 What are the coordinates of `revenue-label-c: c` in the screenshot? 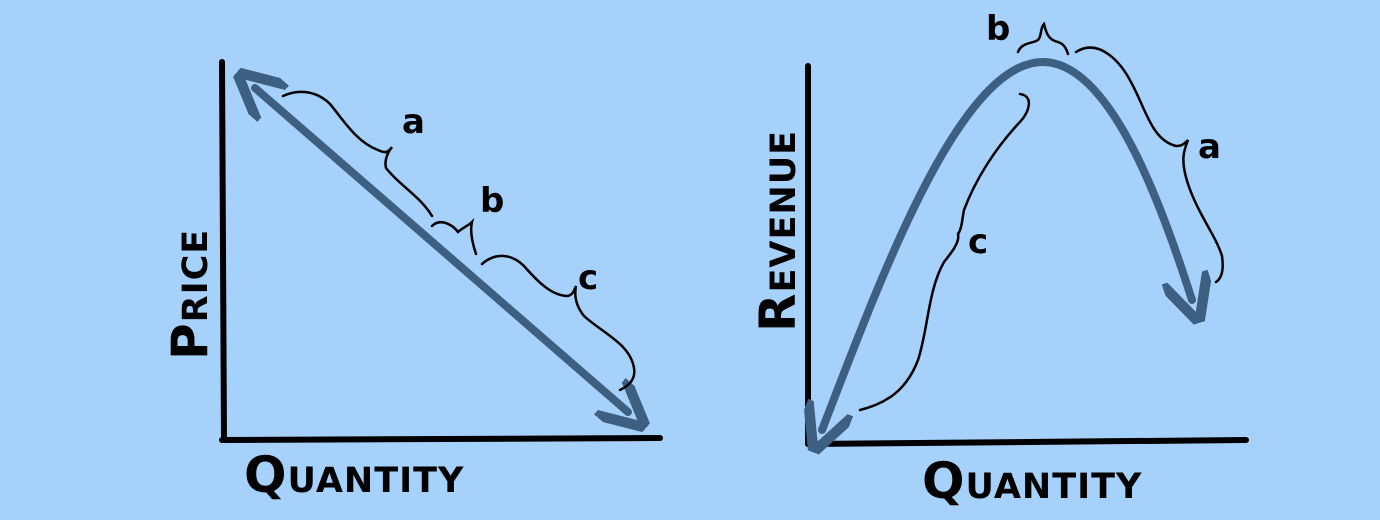 It's located at (978, 242).